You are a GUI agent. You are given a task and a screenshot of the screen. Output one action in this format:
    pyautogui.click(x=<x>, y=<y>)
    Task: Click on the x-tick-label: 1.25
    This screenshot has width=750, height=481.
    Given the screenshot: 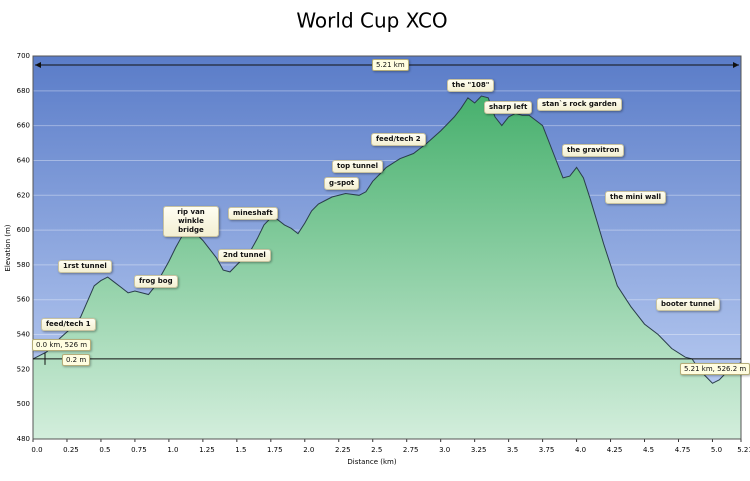 What is the action you would take?
    pyautogui.click(x=207, y=450)
    